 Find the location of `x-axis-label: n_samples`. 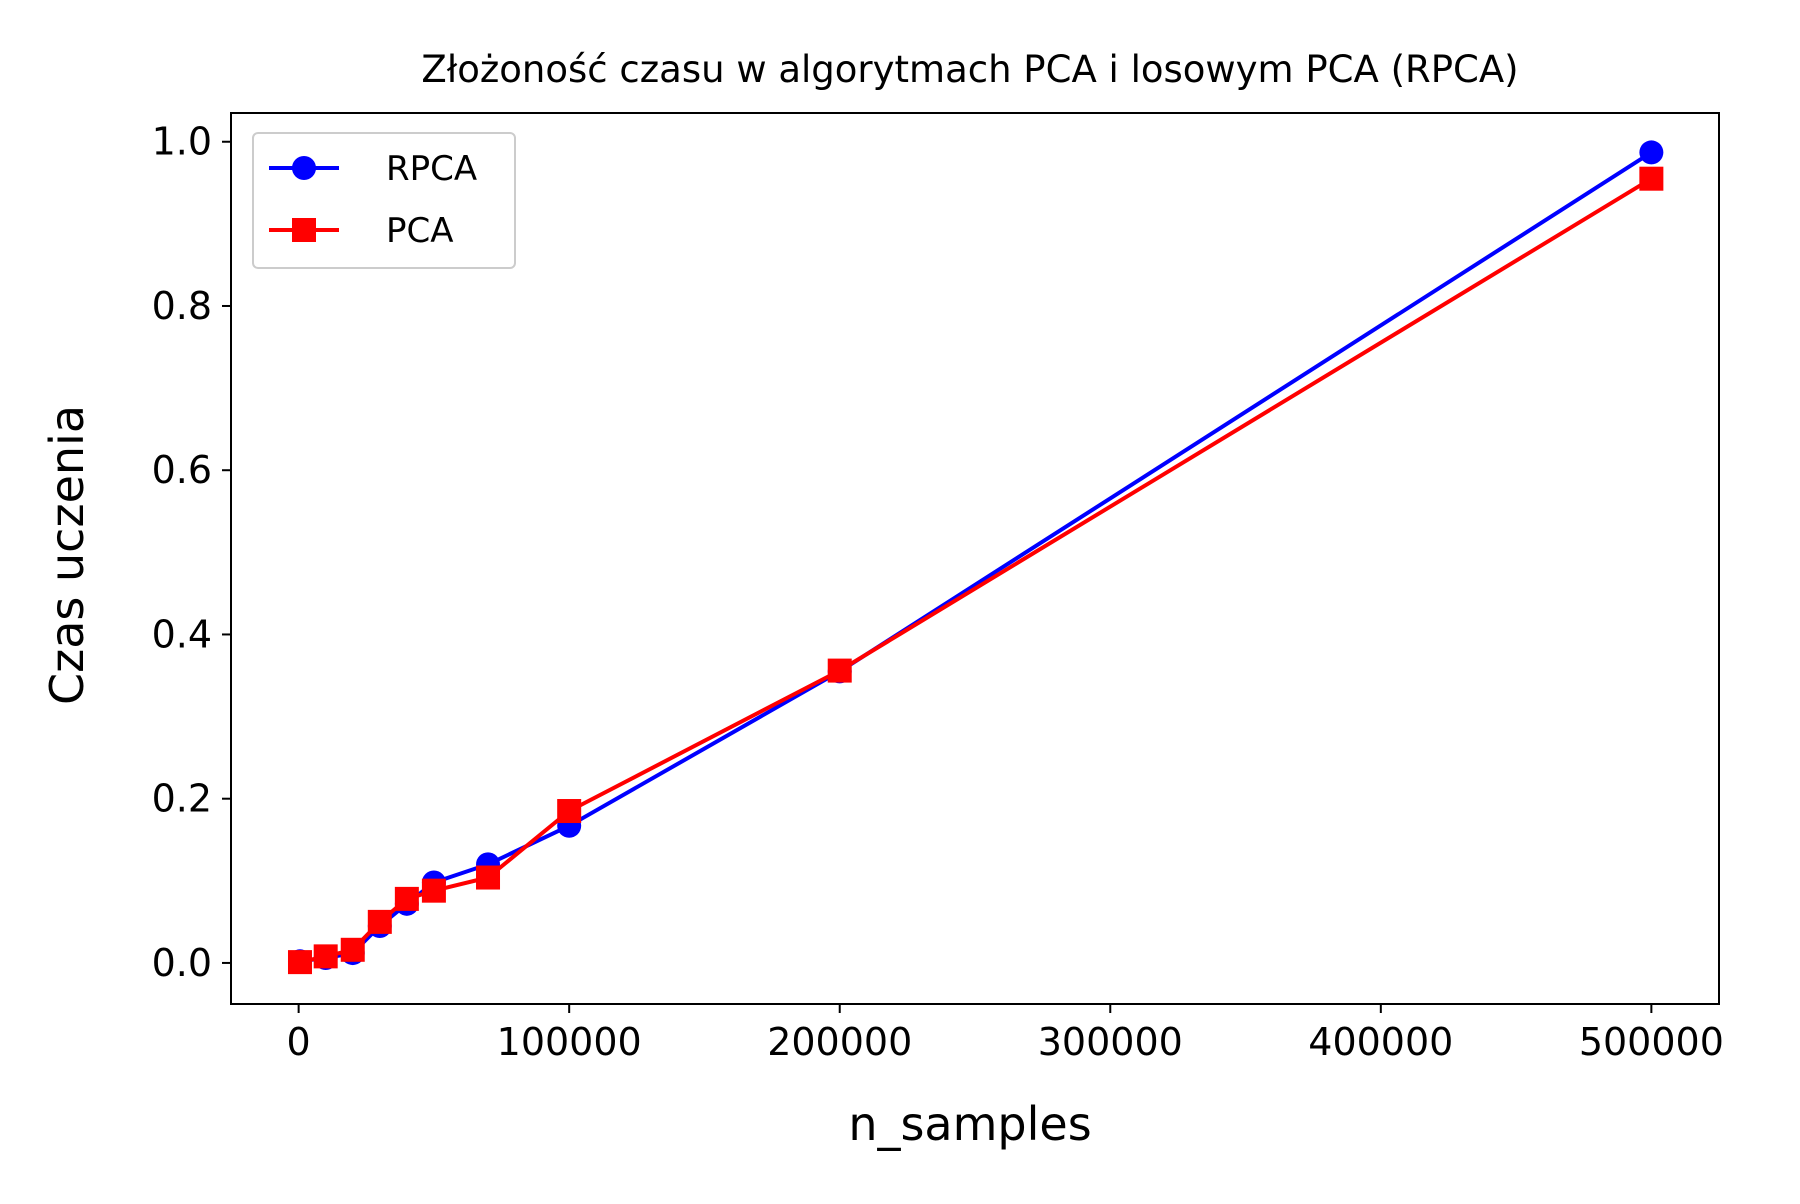

x-axis-label: n_samples is located at coordinates (969, 1124).